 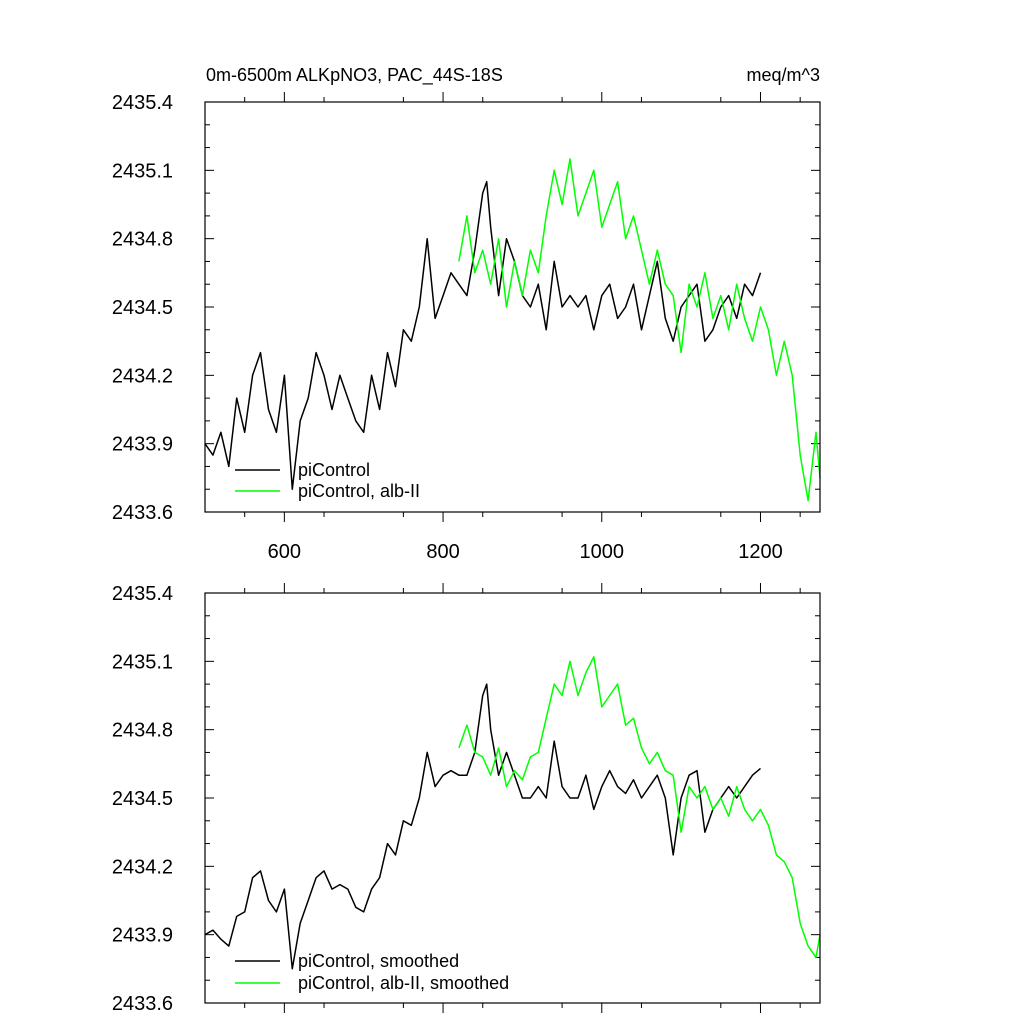 I want to click on x-tick-label: 600, so click(x=284, y=552).